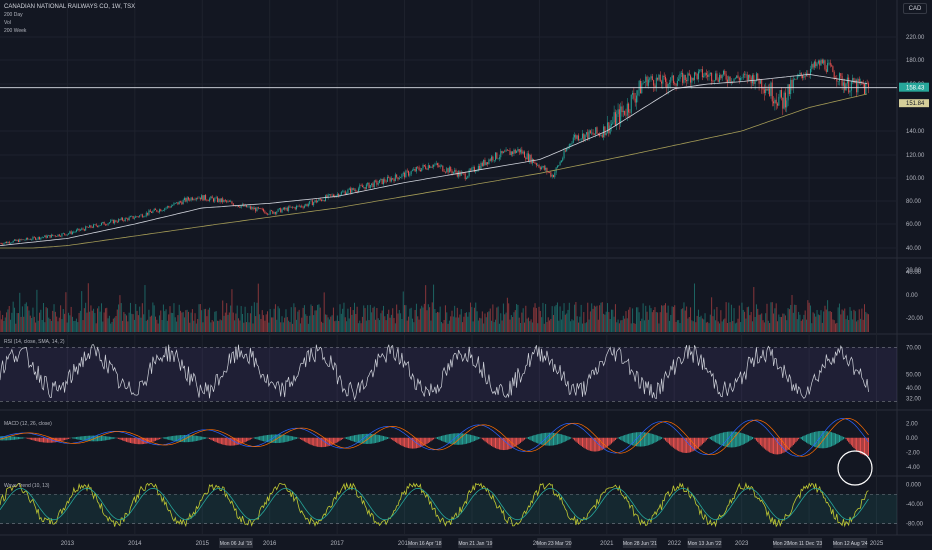 The width and height of the screenshot is (932, 550). What do you see at coordinates (915, 8) in the screenshot?
I see `currency-button: CAD` at bounding box center [915, 8].